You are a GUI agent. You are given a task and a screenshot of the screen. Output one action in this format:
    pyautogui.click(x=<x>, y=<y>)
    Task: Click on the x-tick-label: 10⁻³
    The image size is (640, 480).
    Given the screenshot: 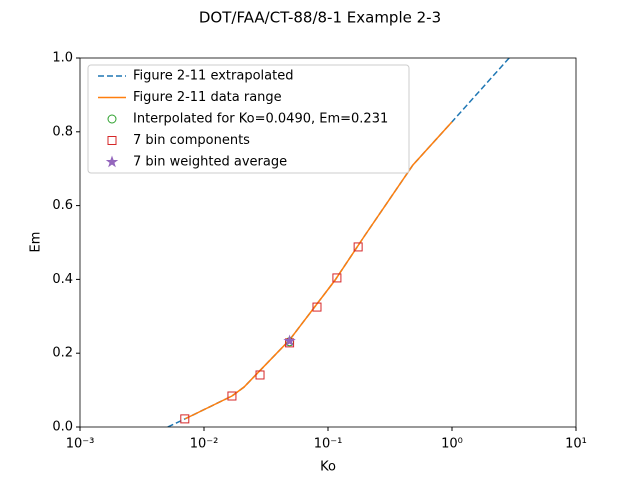 What is the action you would take?
    pyautogui.click(x=80, y=444)
    